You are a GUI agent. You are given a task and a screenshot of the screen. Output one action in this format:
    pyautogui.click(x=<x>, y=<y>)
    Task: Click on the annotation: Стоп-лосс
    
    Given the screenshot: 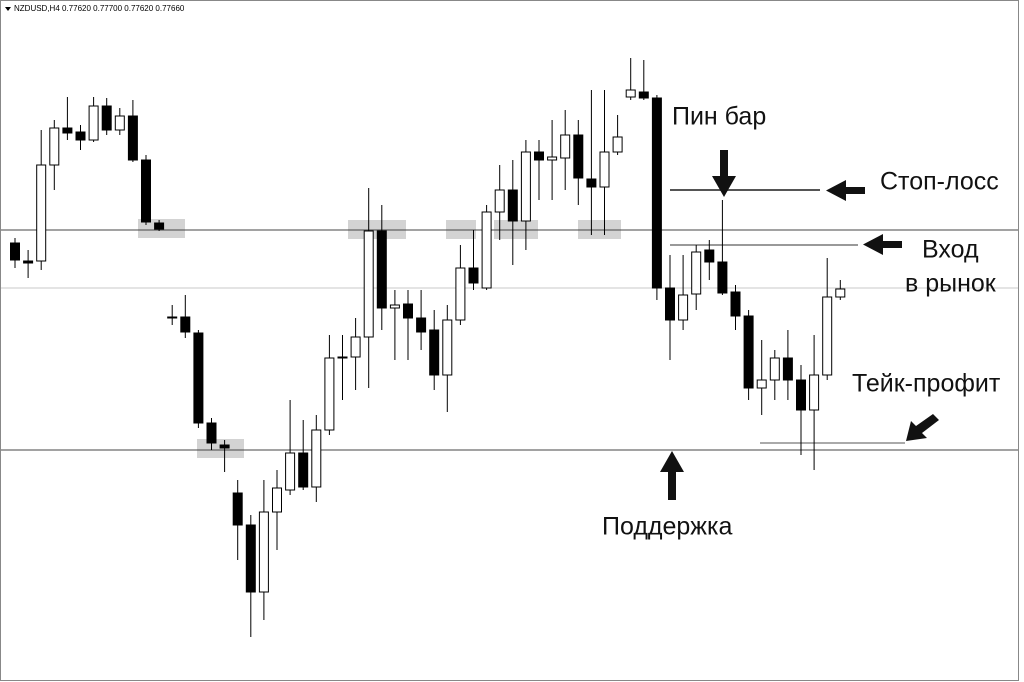 What is the action you would take?
    pyautogui.click(x=939, y=182)
    